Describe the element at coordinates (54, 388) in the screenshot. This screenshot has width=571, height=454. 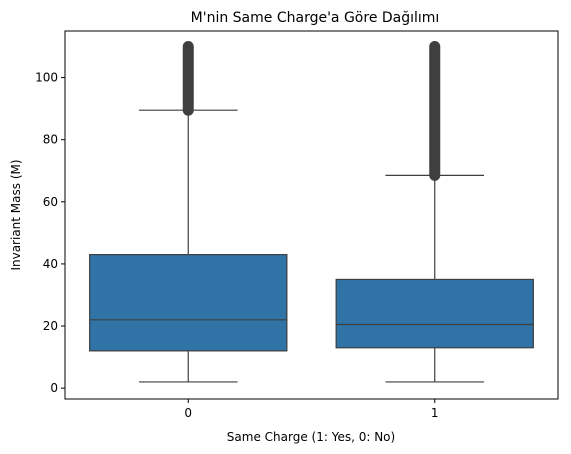
I see `y-tick-label: 0` at that location.